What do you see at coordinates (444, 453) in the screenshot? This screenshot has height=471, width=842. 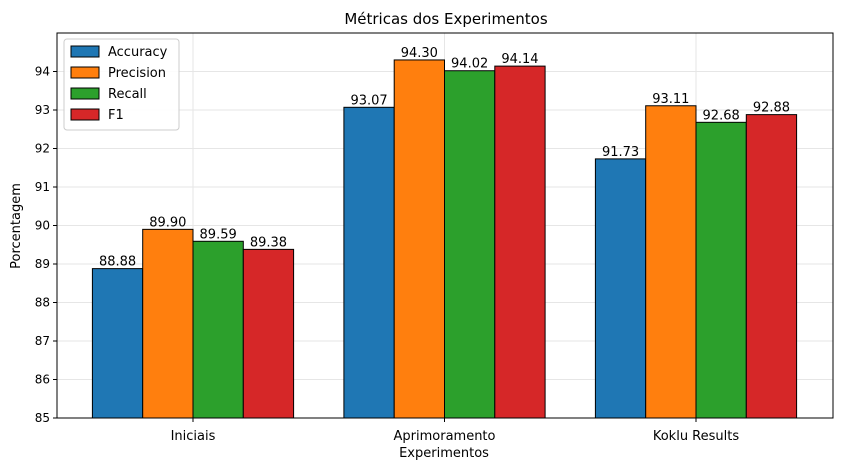 I see `x-axis-label: Experimentos` at bounding box center [444, 453].